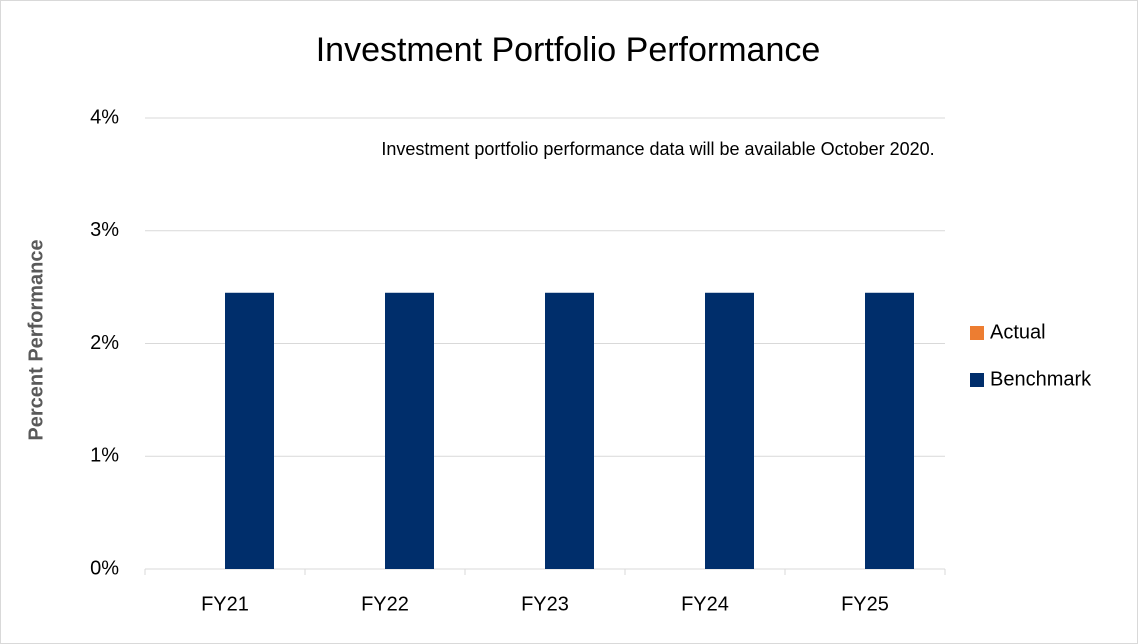 This screenshot has width=1138, height=644. What do you see at coordinates (225, 604) in the screenshot?
I see `x-tick-label: FY21` at bounding box center [225, 604].